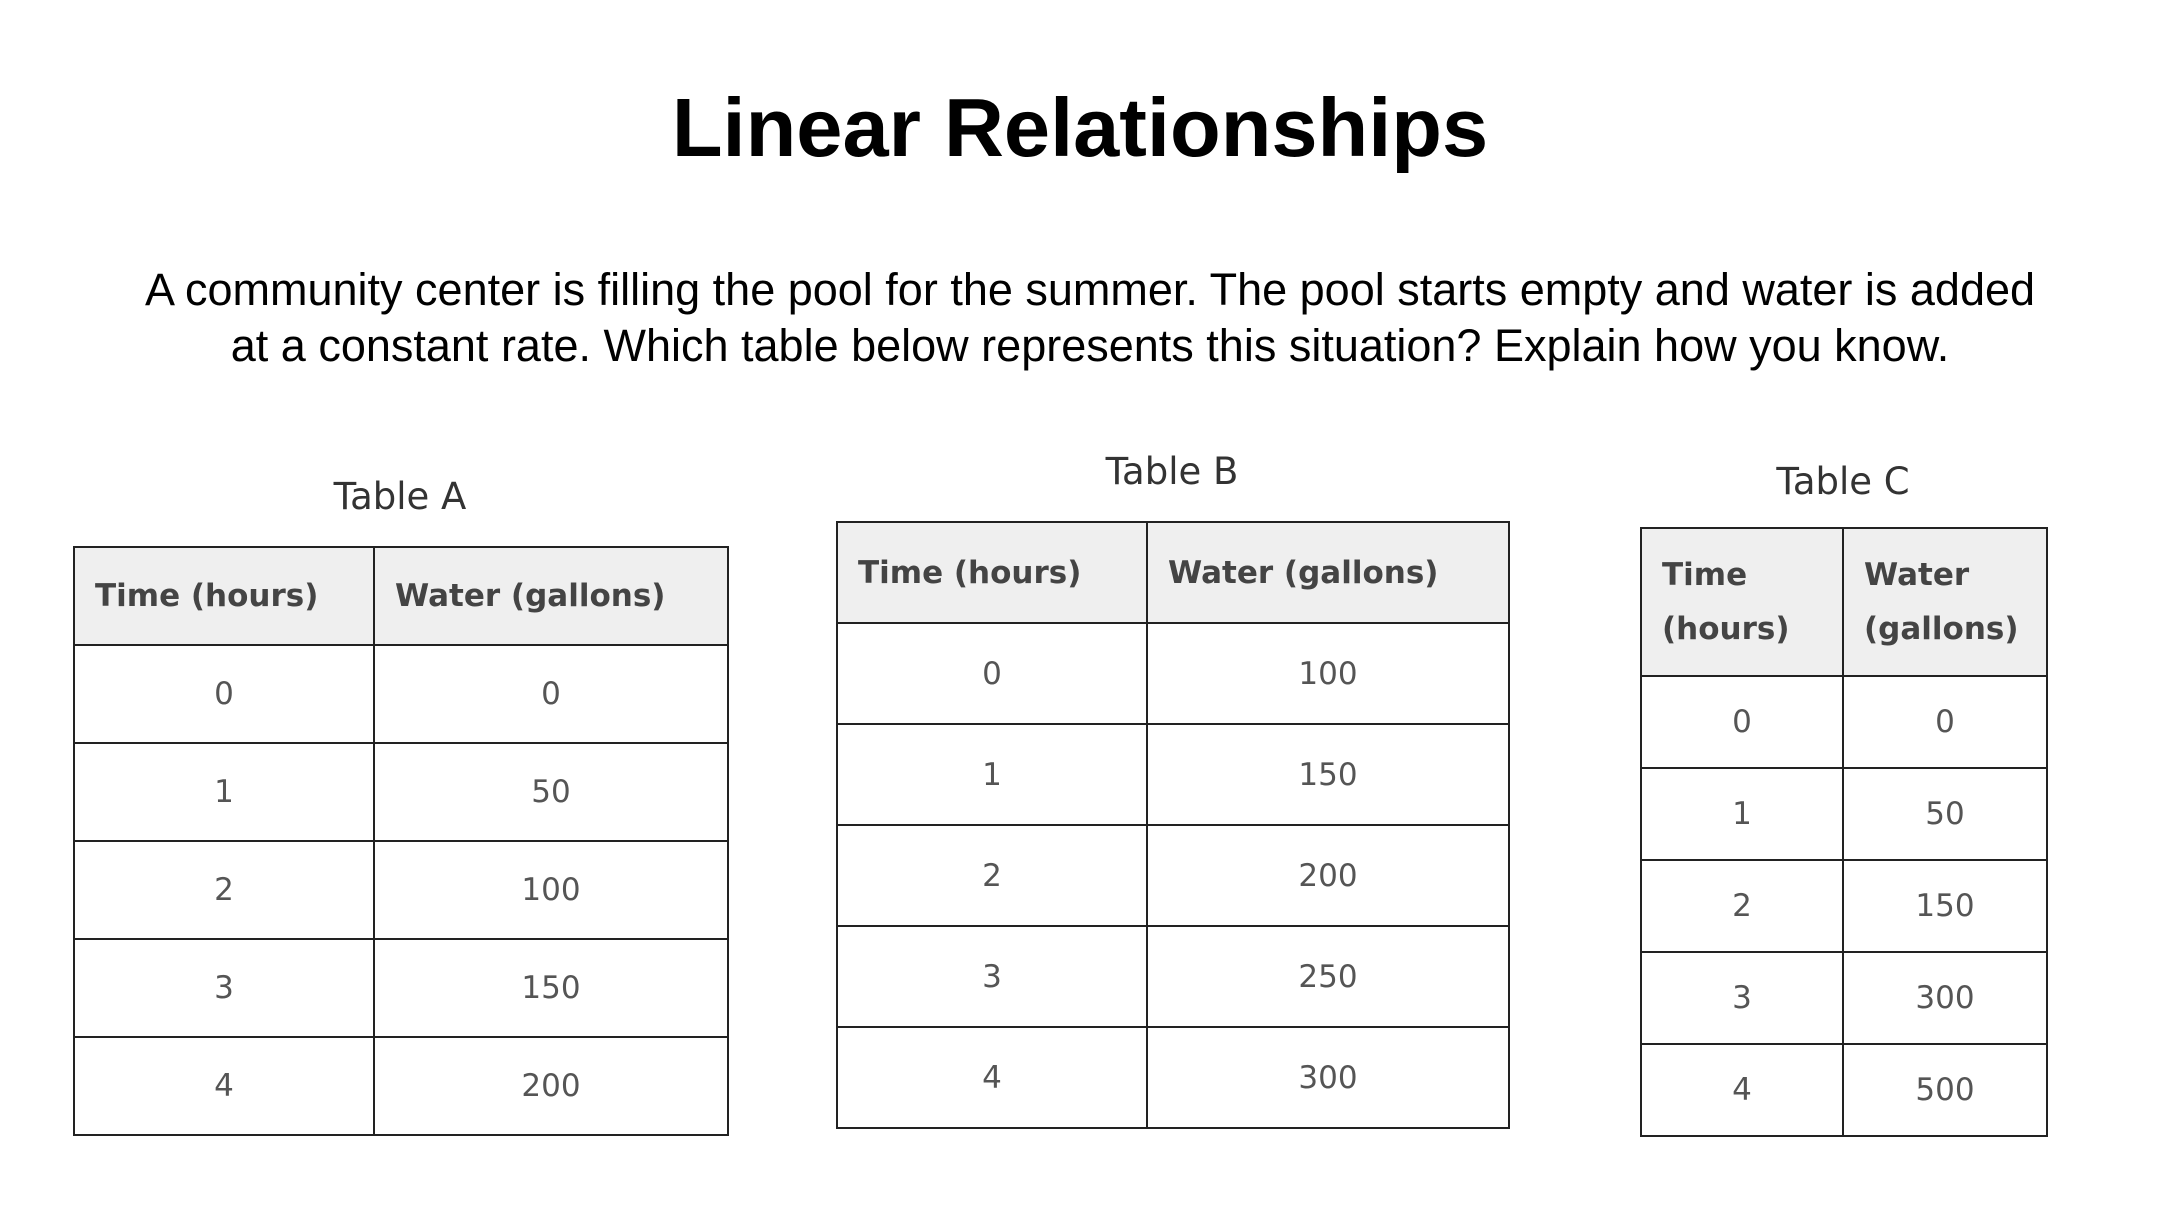  Describe the element at coordinates (1843, 481) in the screenshot. I see `table-c-title: Table C` at that location.